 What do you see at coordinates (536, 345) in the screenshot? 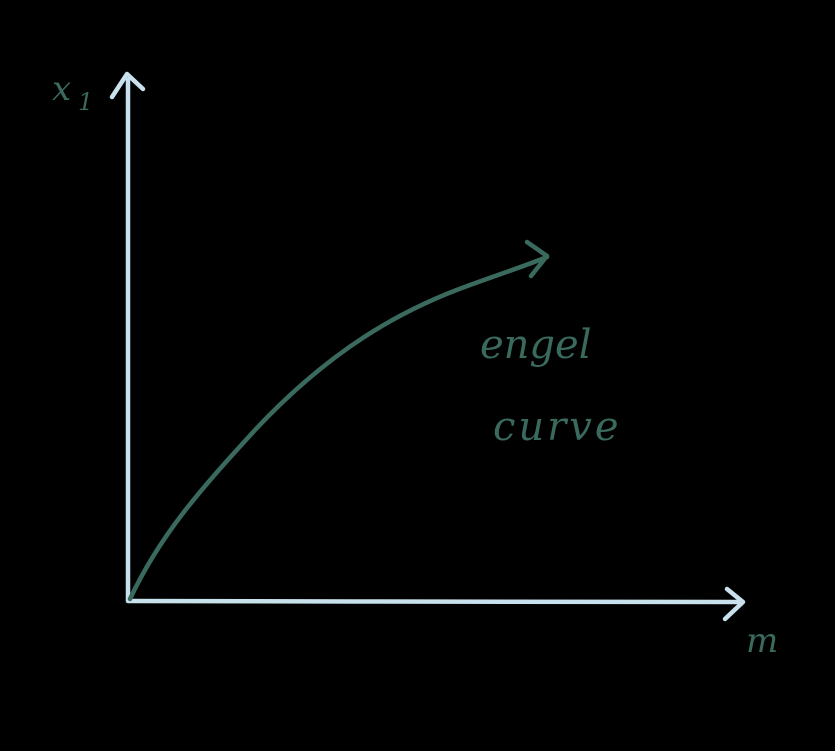
I see `curve-label-engel: engel` at bounding box center [536, 345].